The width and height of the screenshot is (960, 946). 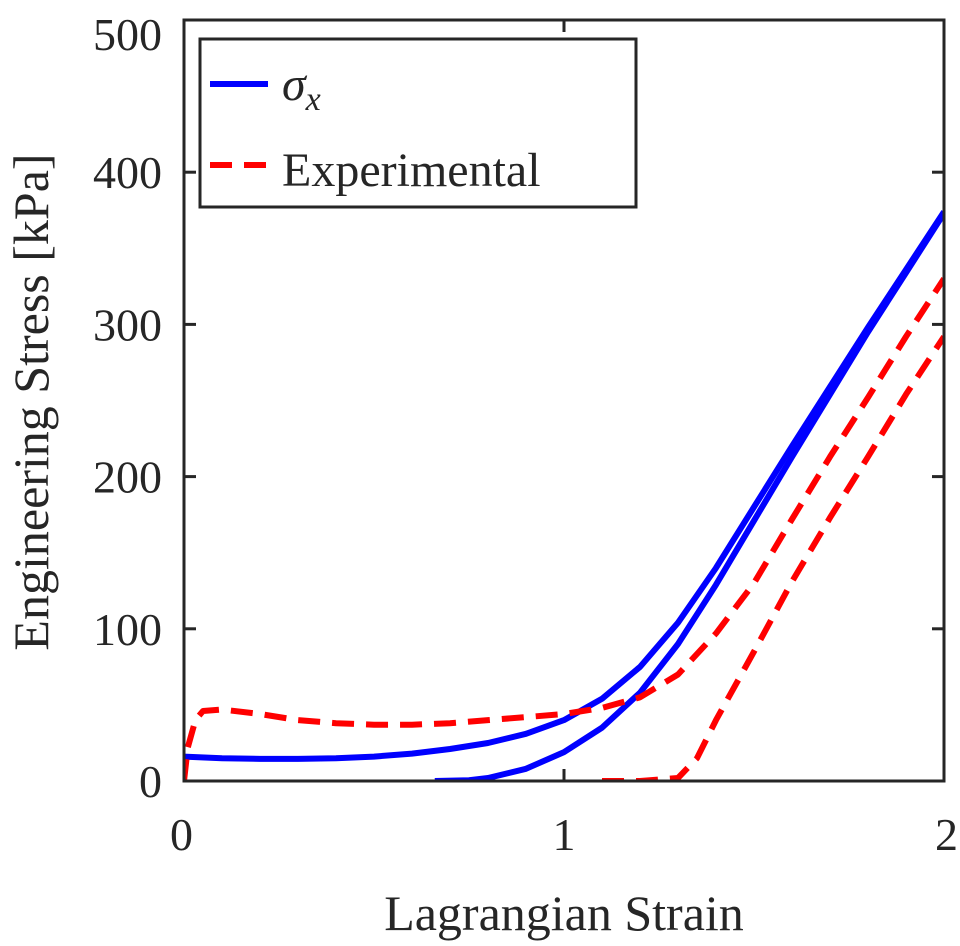 I want to click on y-tick-label: 400, so click(x=127, y=172).